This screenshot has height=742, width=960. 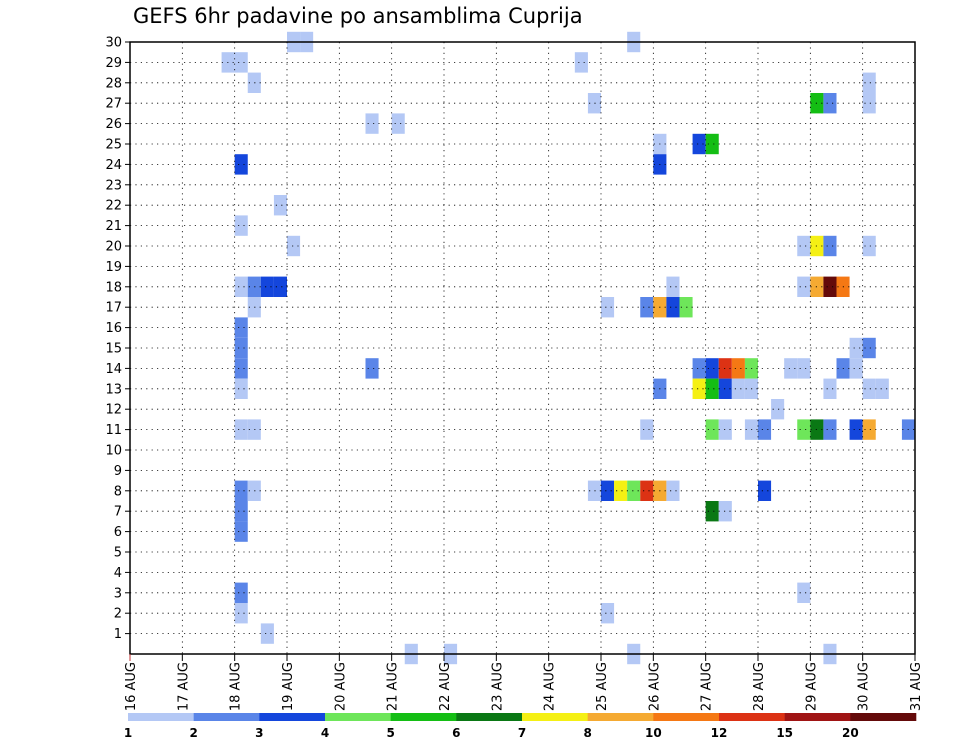 What do you see at coordinates (113, 430) in the screenshot?
I see `y-tick-label: 11` at bounding box center [113, 430].